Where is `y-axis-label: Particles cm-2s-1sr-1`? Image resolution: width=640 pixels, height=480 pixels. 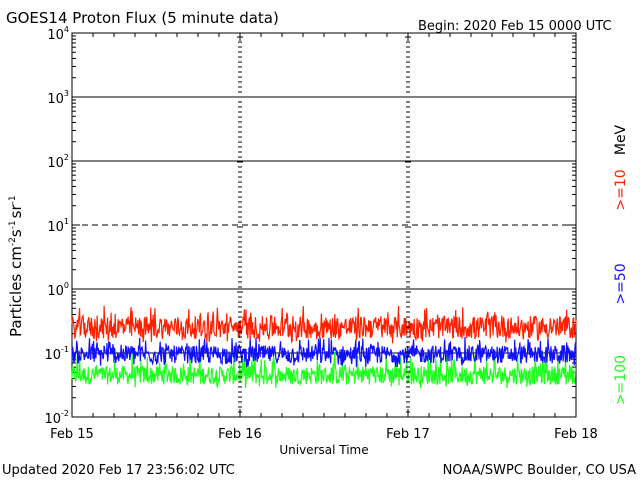
y-axis-label: Particles cm-2s-1sr-1 is located at coordinates (16, 266).